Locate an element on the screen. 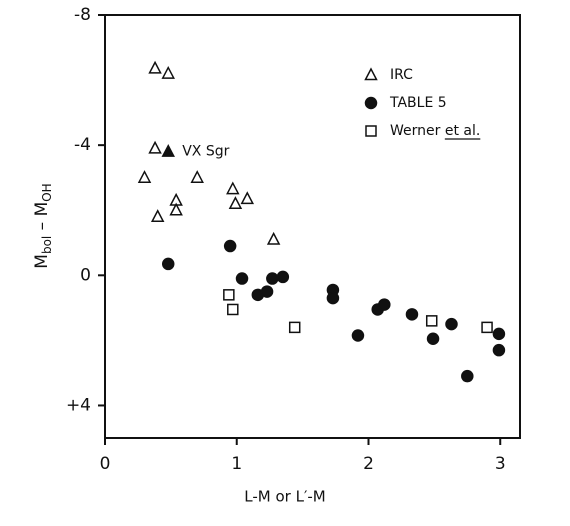 The width and height of the screenshot is (570, 526). legend-label: IRC is located at coordinates (401, 75).